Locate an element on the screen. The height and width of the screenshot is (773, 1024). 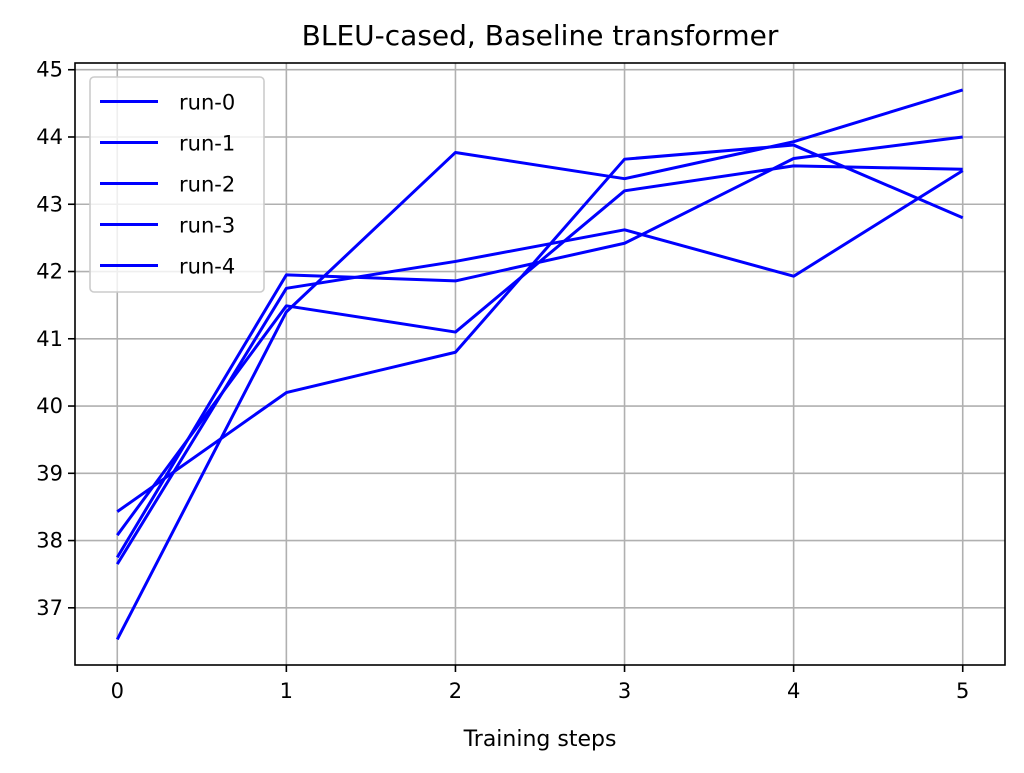
x-tick-label: 1 is located at coordinates (286, 691).